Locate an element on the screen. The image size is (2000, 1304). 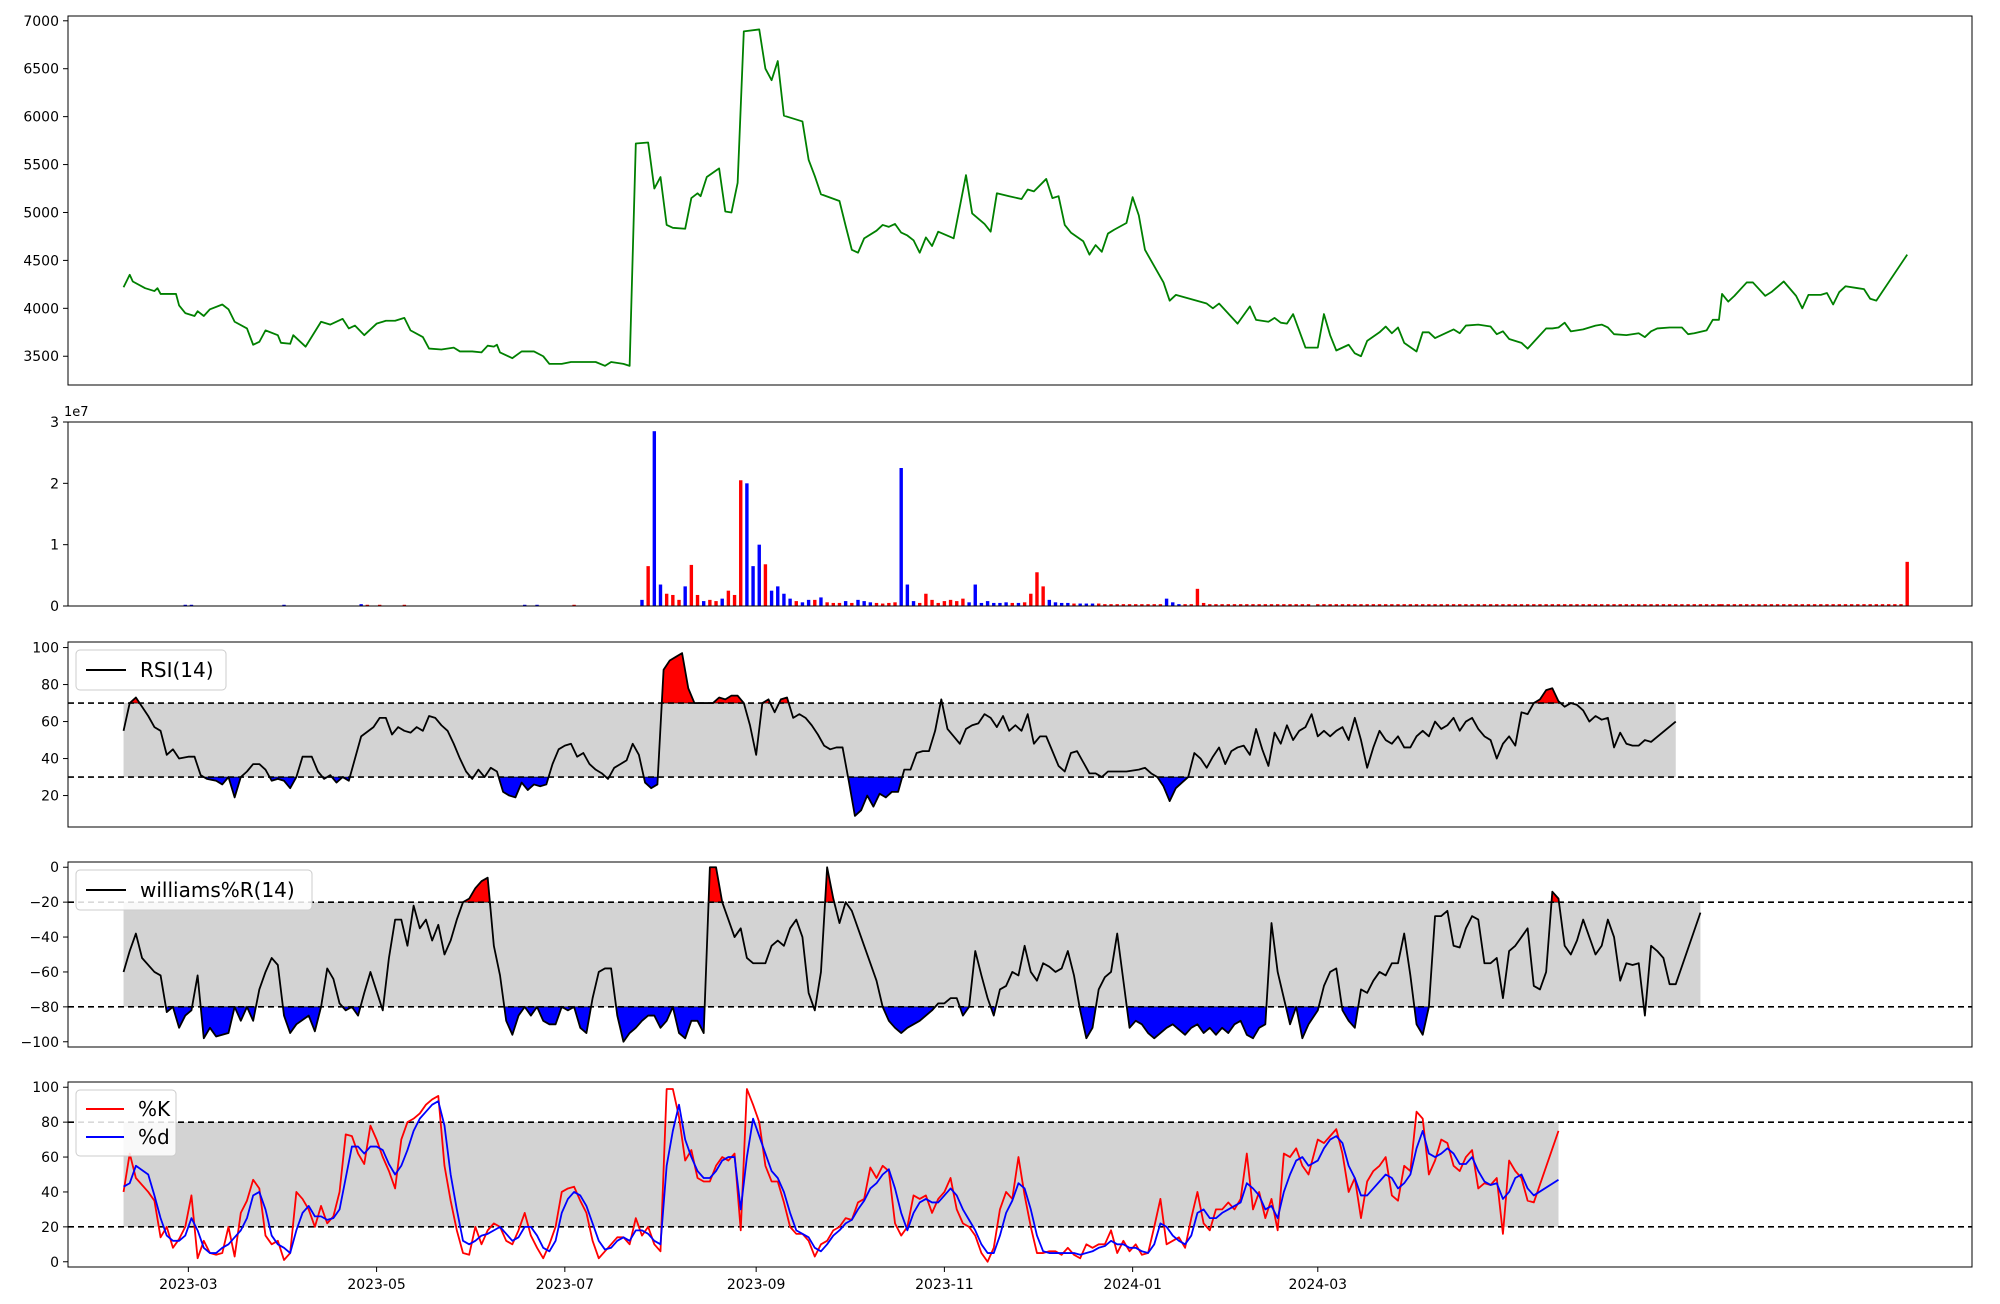
volume-ytick-label: 1 is located at coordinates (54, 546).